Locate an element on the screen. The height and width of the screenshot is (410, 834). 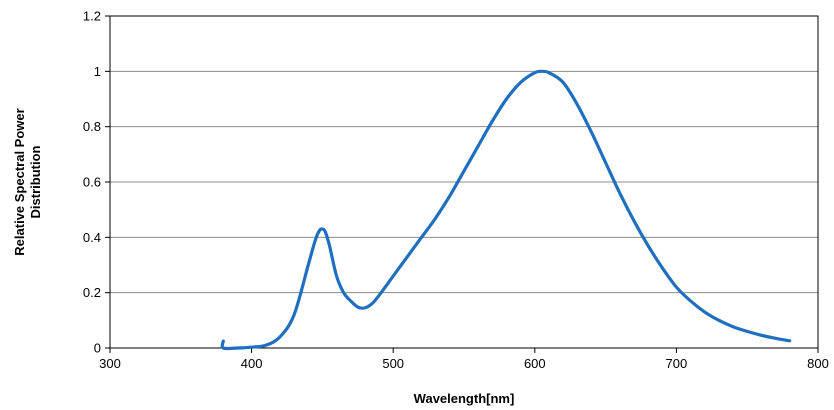
x-tick-label: 500 is located at coordinates (393, 363).